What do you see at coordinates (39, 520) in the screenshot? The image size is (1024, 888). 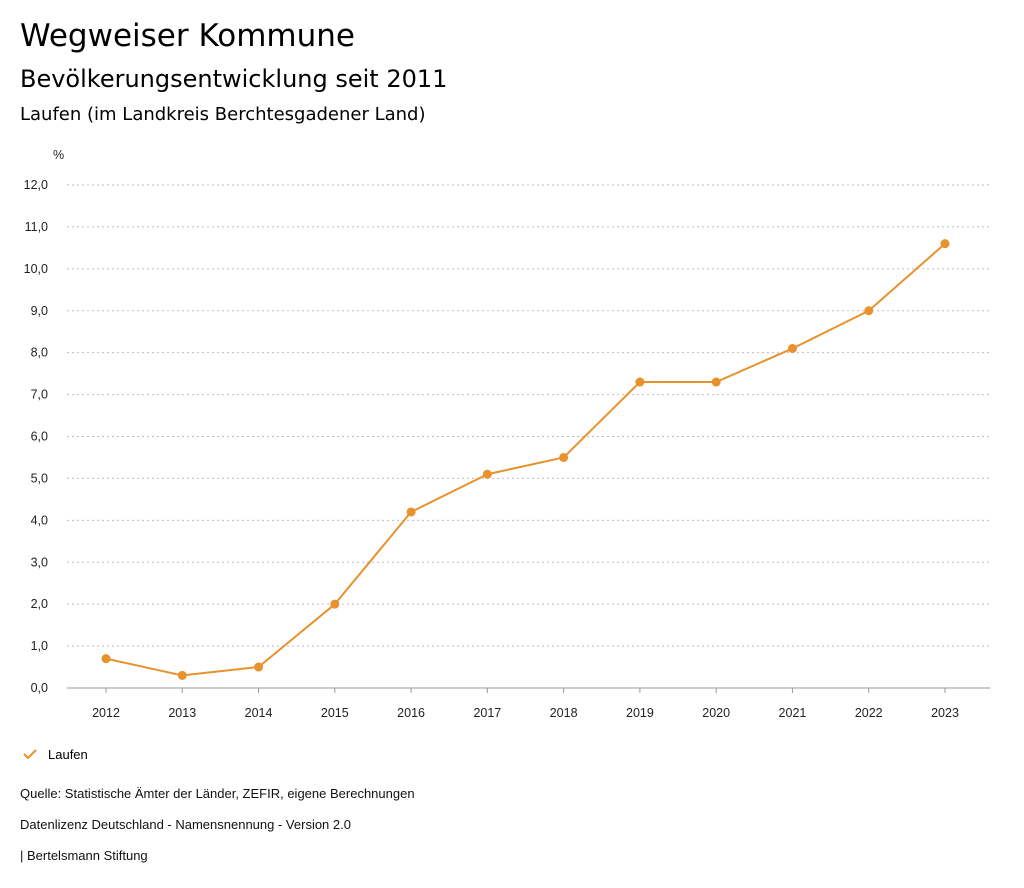 I see `y-tick-label: 4,0` at bounding box center [39, 520].